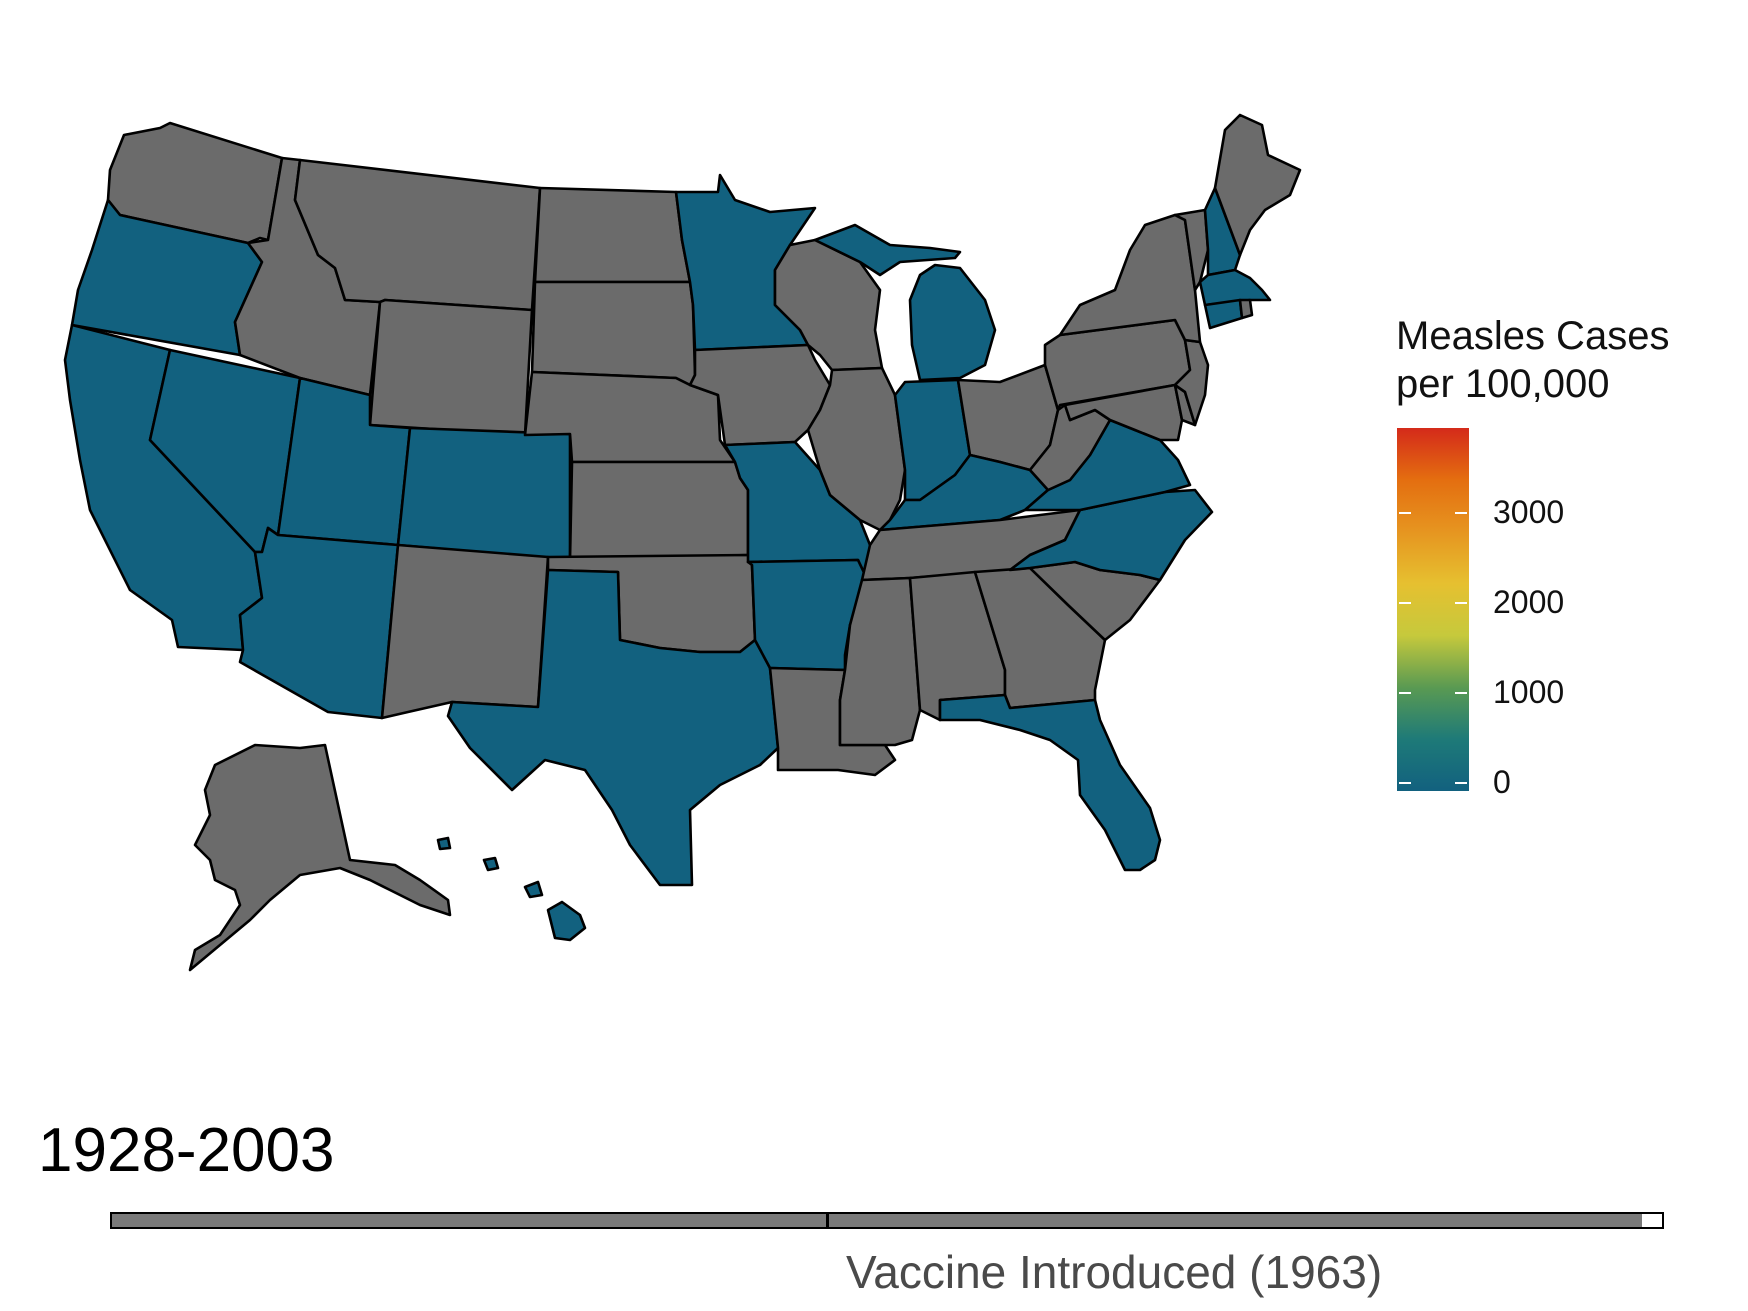 The height and width of the screenshot is (1311, 1748). I want to click on vaccine-marker, so click(827, 1220).